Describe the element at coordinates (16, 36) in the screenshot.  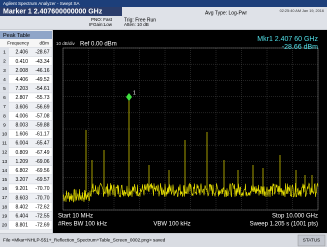
I see `peak-table-title: Peak Table` at that location.